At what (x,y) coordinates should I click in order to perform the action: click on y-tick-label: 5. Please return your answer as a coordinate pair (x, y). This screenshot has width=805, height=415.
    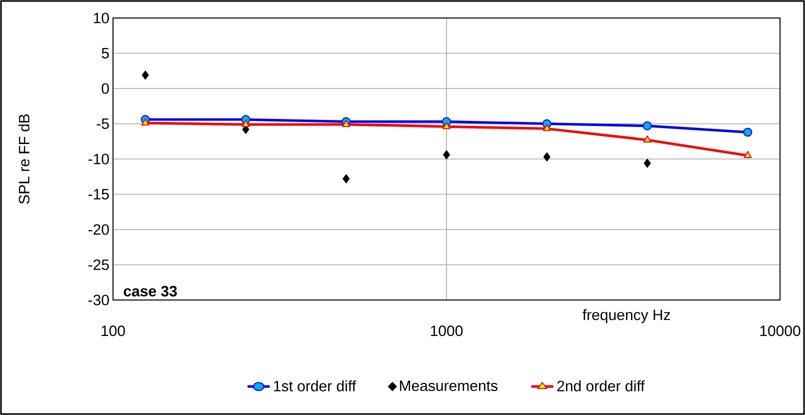
    Looking at the image, I should click on (105, 53).